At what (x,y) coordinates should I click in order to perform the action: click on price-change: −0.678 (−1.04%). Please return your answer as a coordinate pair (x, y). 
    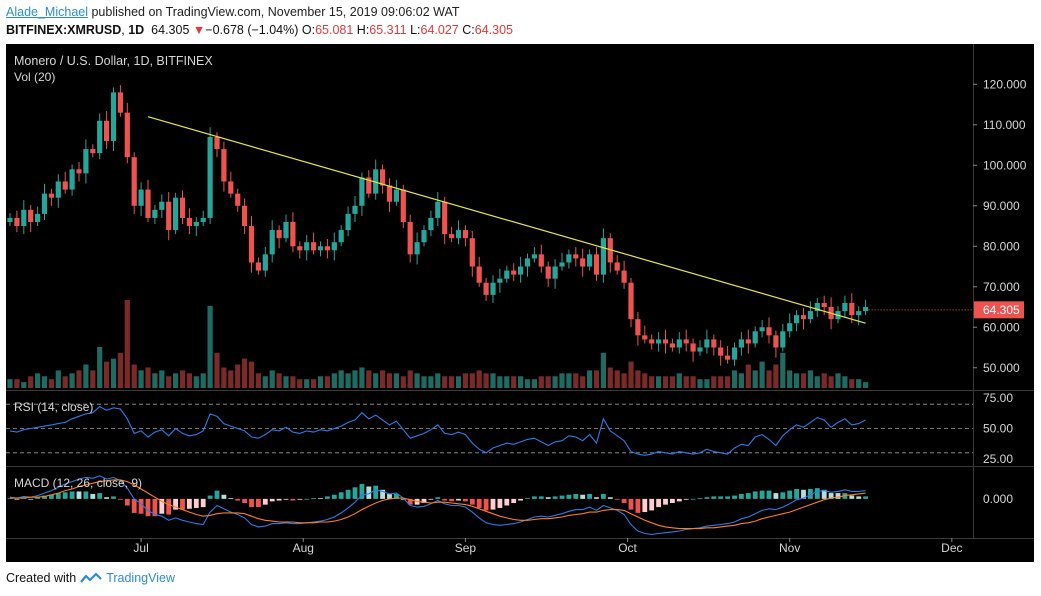
    Looking at the image, I should click on (252, 30).